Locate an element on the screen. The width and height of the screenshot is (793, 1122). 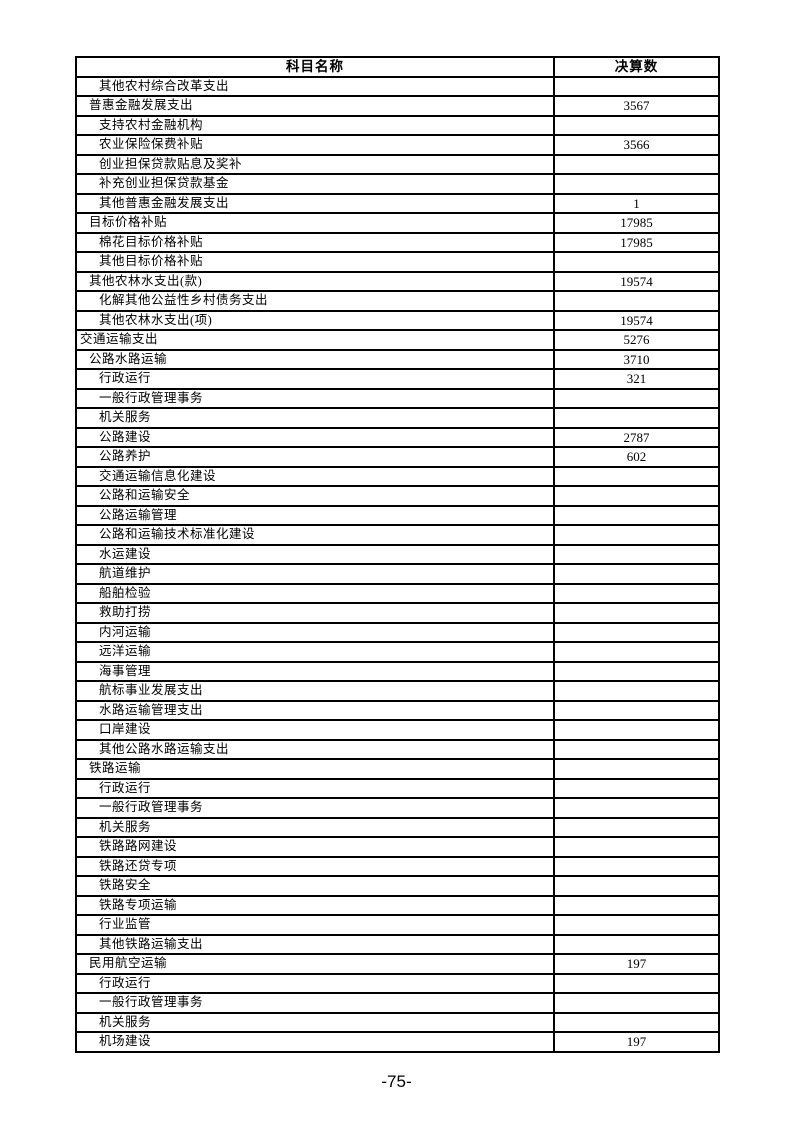
table-row: 支持农村金融机构 is located at coordinates (397, 125).